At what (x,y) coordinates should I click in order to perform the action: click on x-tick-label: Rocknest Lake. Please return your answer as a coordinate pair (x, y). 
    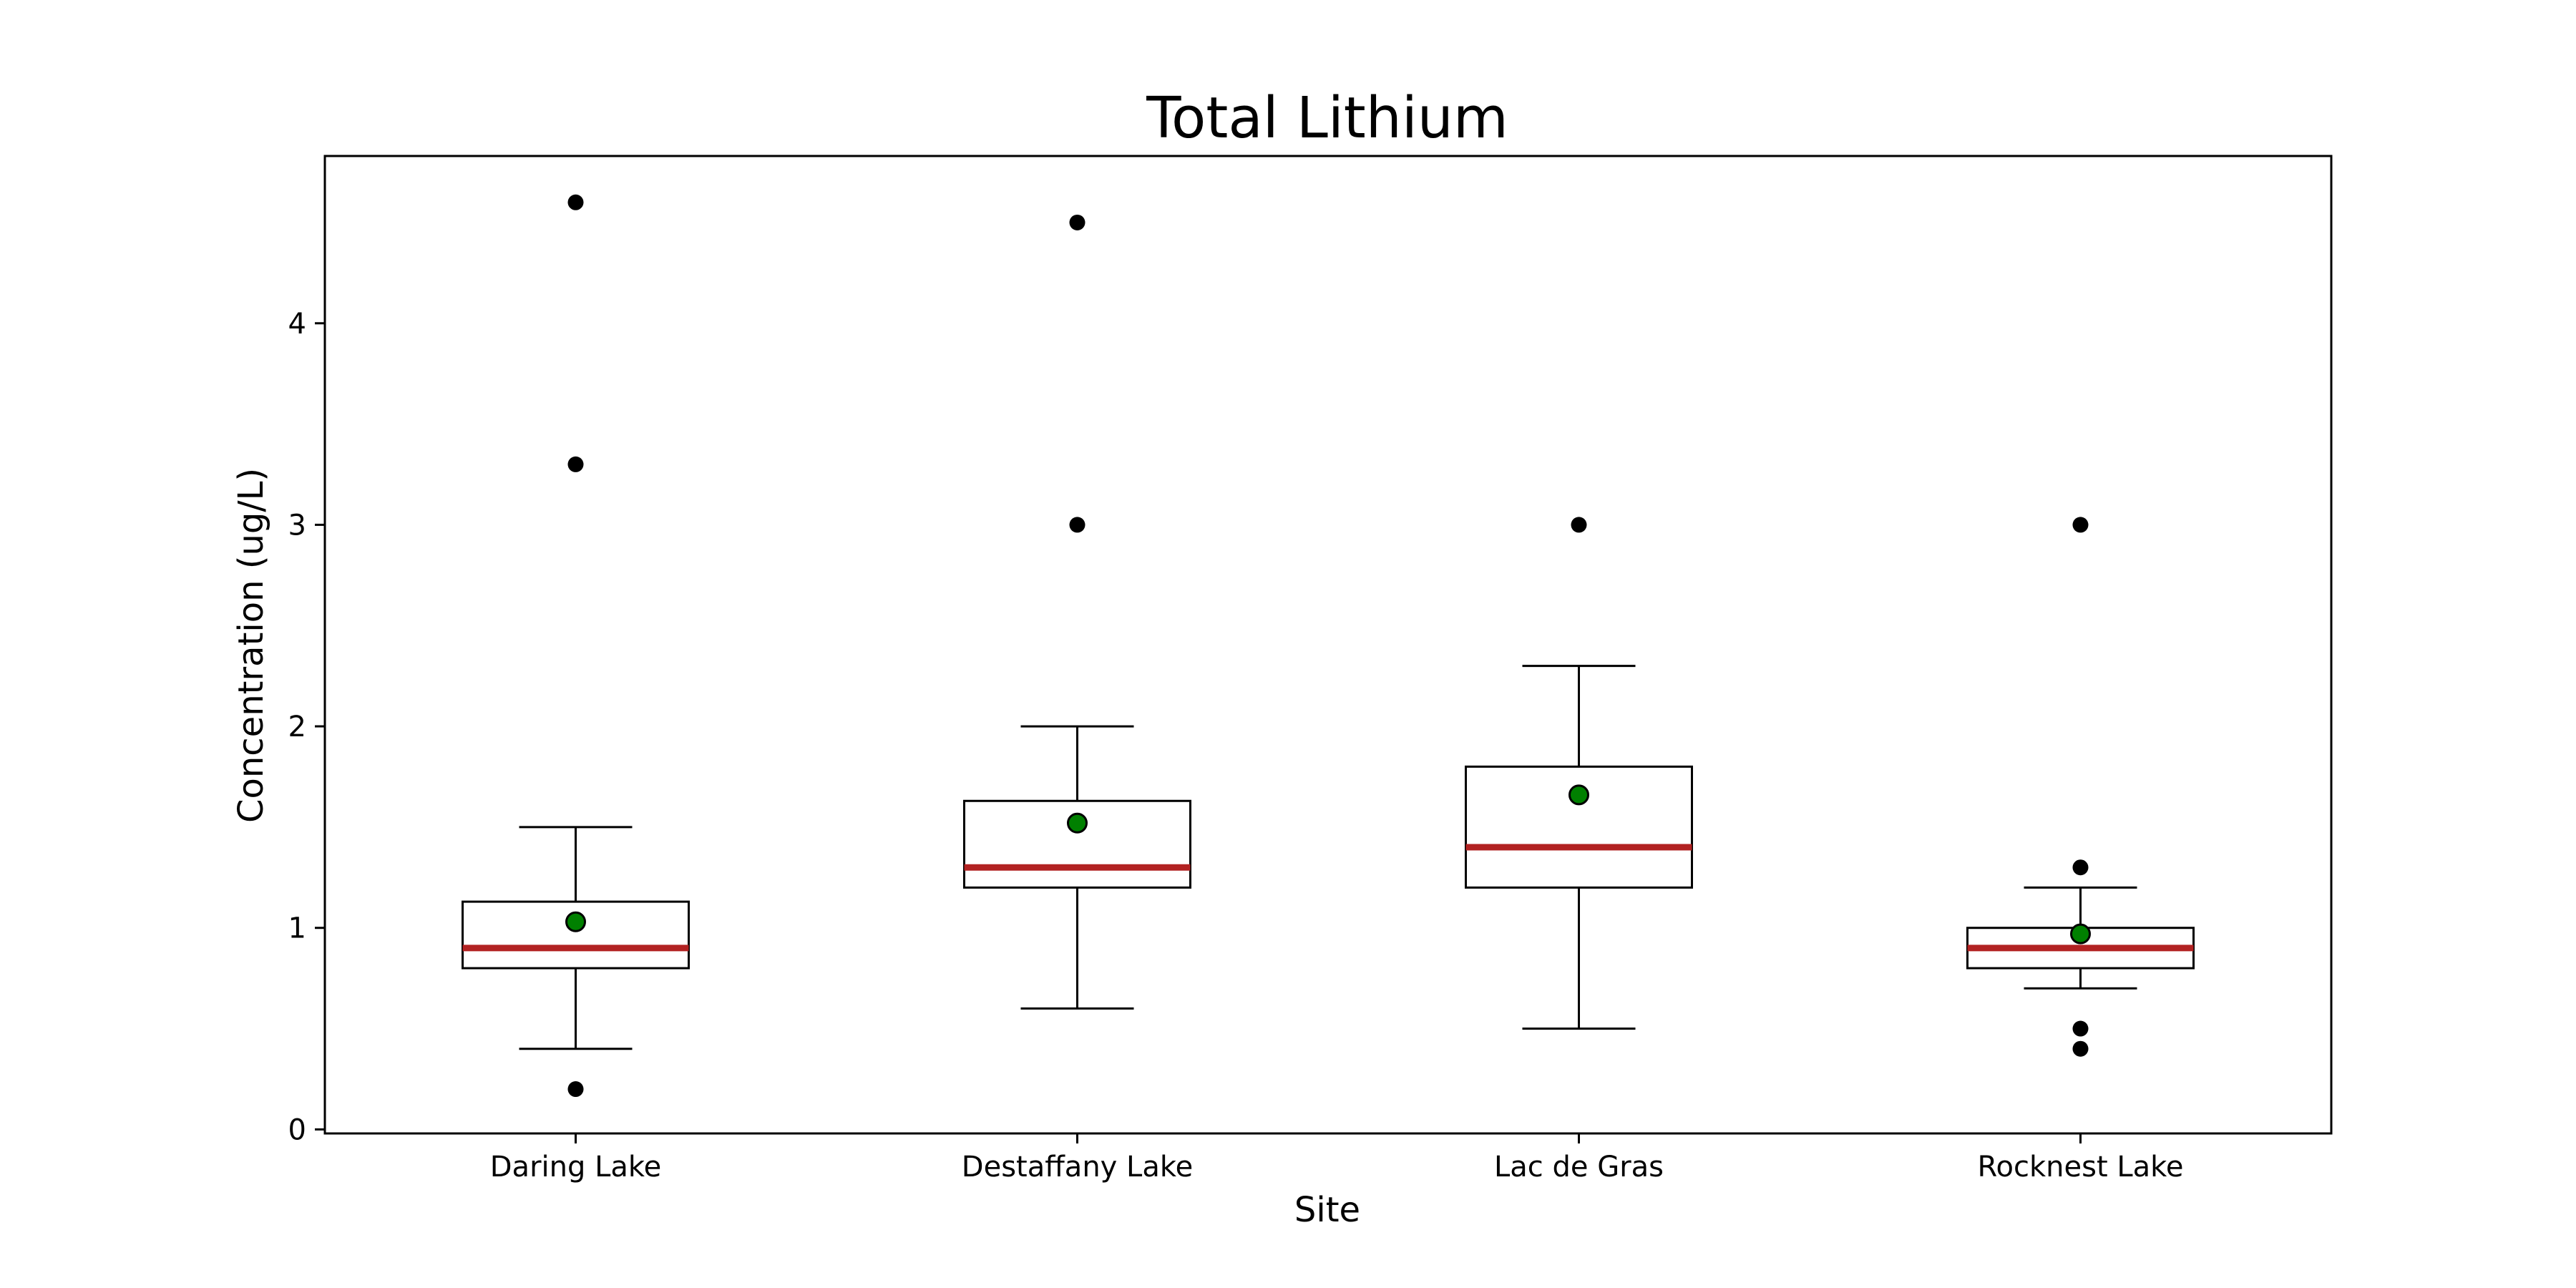
    Looking at the image, I should click on (2081, 1167).